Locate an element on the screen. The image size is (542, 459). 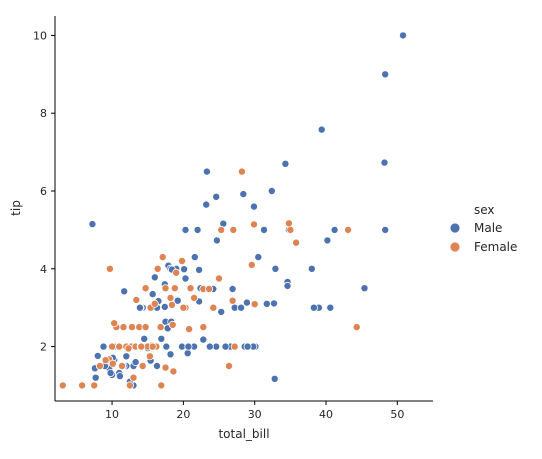
y-tick-label: 6 is located at coordinates (43, 191).